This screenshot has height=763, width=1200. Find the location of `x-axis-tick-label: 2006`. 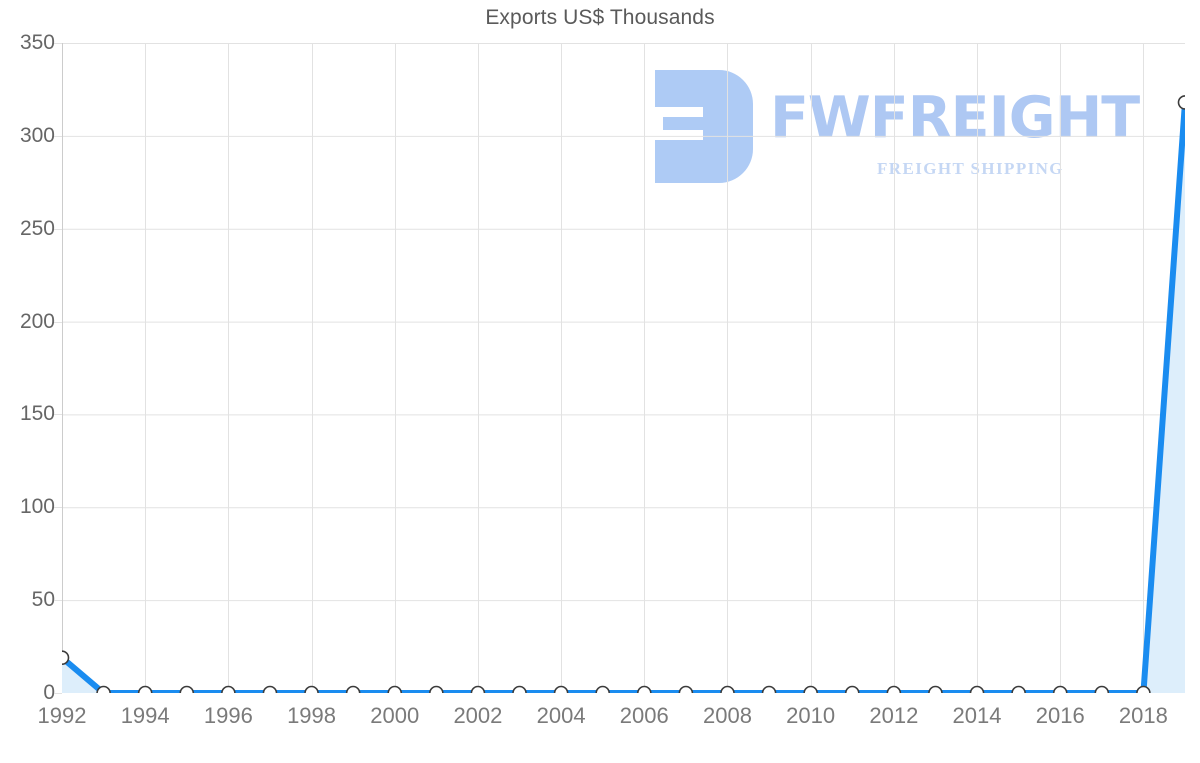

x-axis-tick-label: 2006 is located at coordinates (644, 715).